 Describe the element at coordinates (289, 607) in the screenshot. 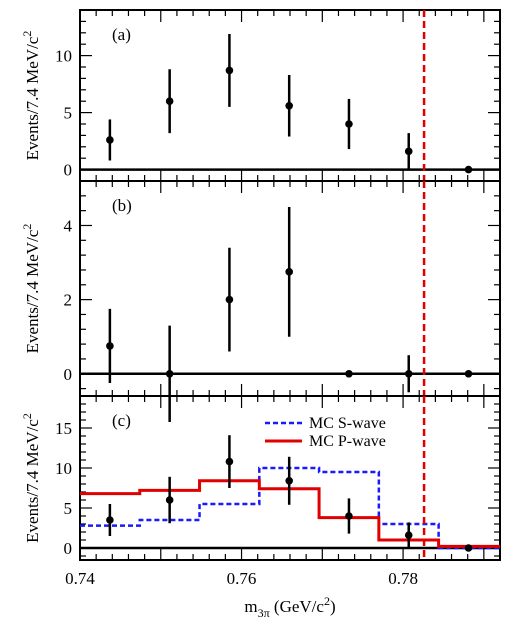

I see `x-axis-label: m3π (GeV/c2)` at that location.